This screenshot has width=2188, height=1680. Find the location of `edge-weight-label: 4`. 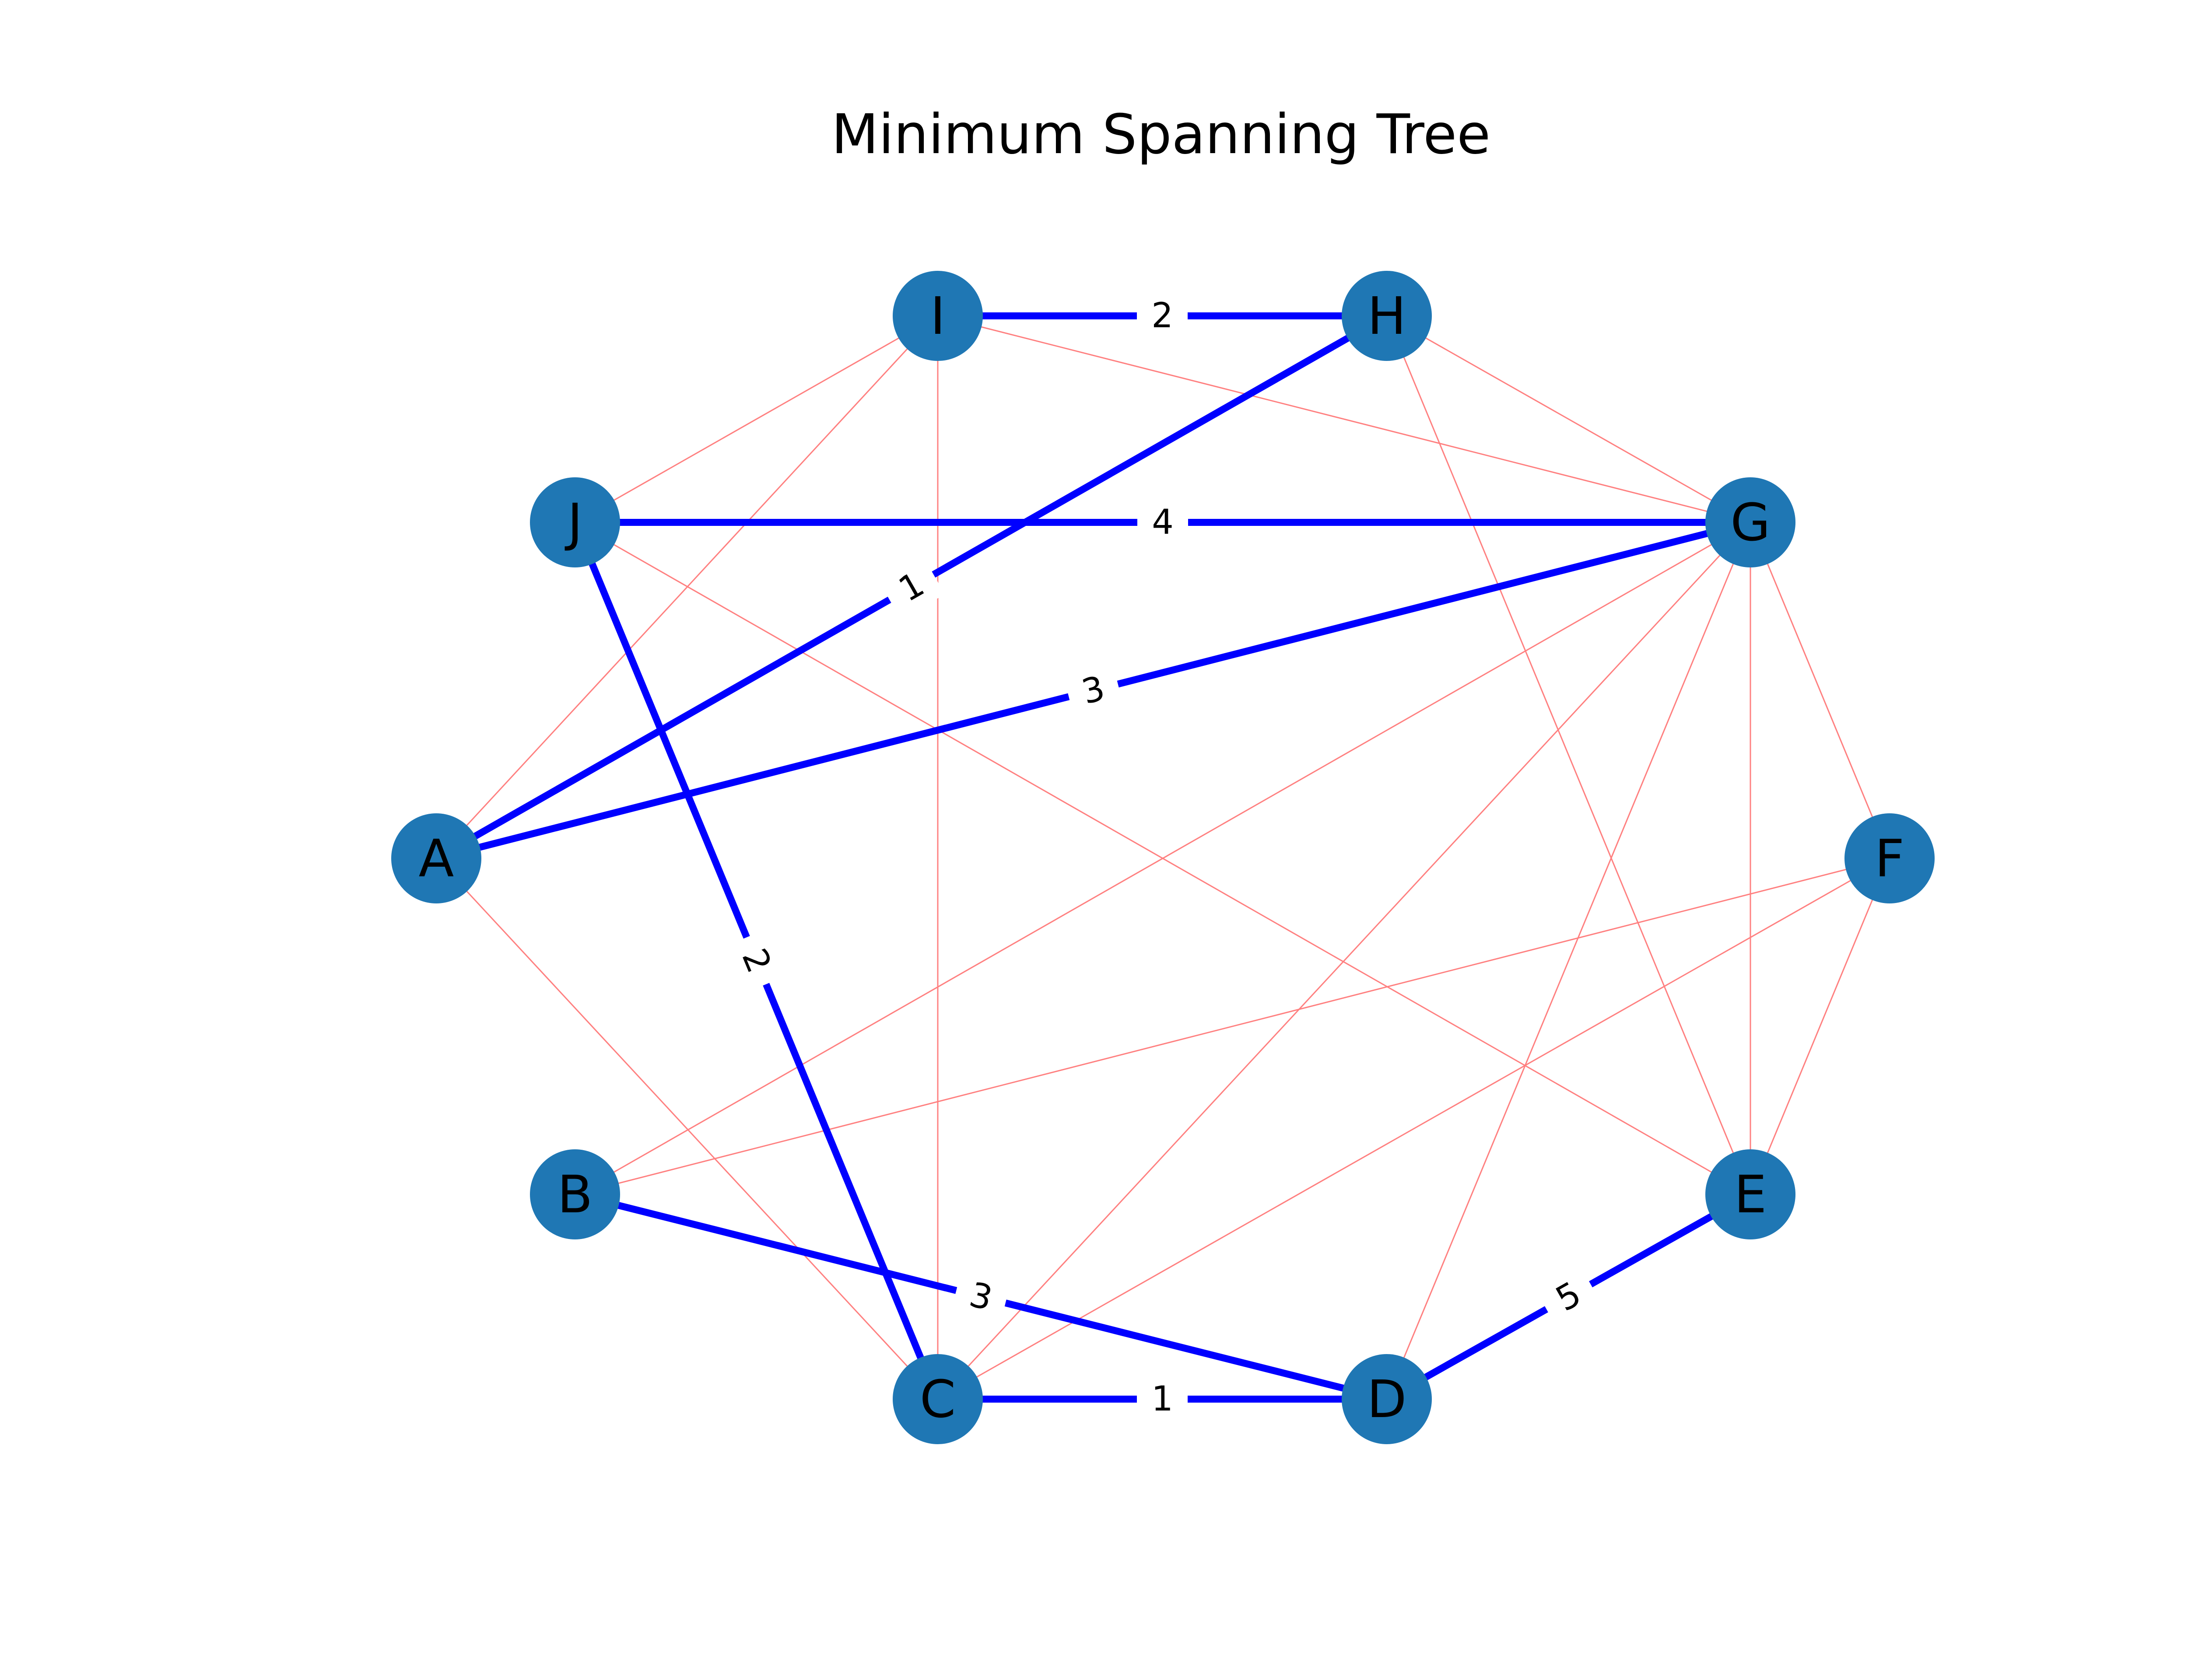

edge-weight-label: 4 is located at coordinates (1163, 522).